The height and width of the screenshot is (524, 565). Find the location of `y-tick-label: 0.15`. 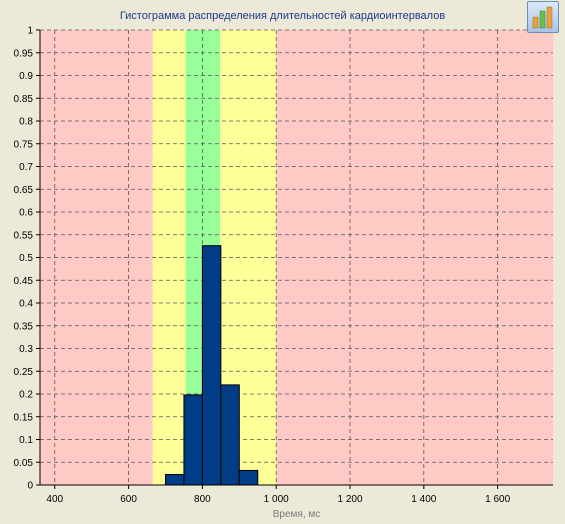

y-tick-label: 0.15 is located at coordinates (24, 417).